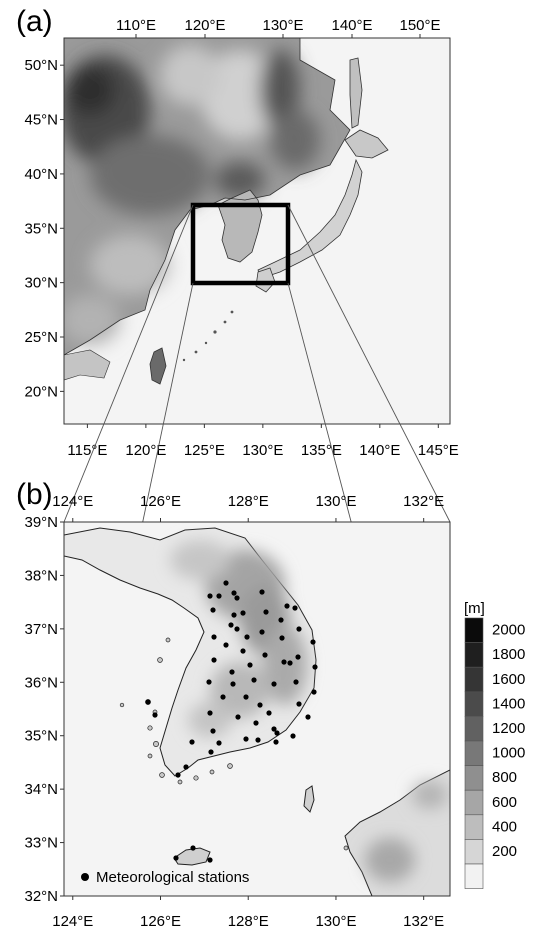 The image size is (536, 939). I want to click on panel-b-bottom-lon-label: 132°E, so click(423, 921).